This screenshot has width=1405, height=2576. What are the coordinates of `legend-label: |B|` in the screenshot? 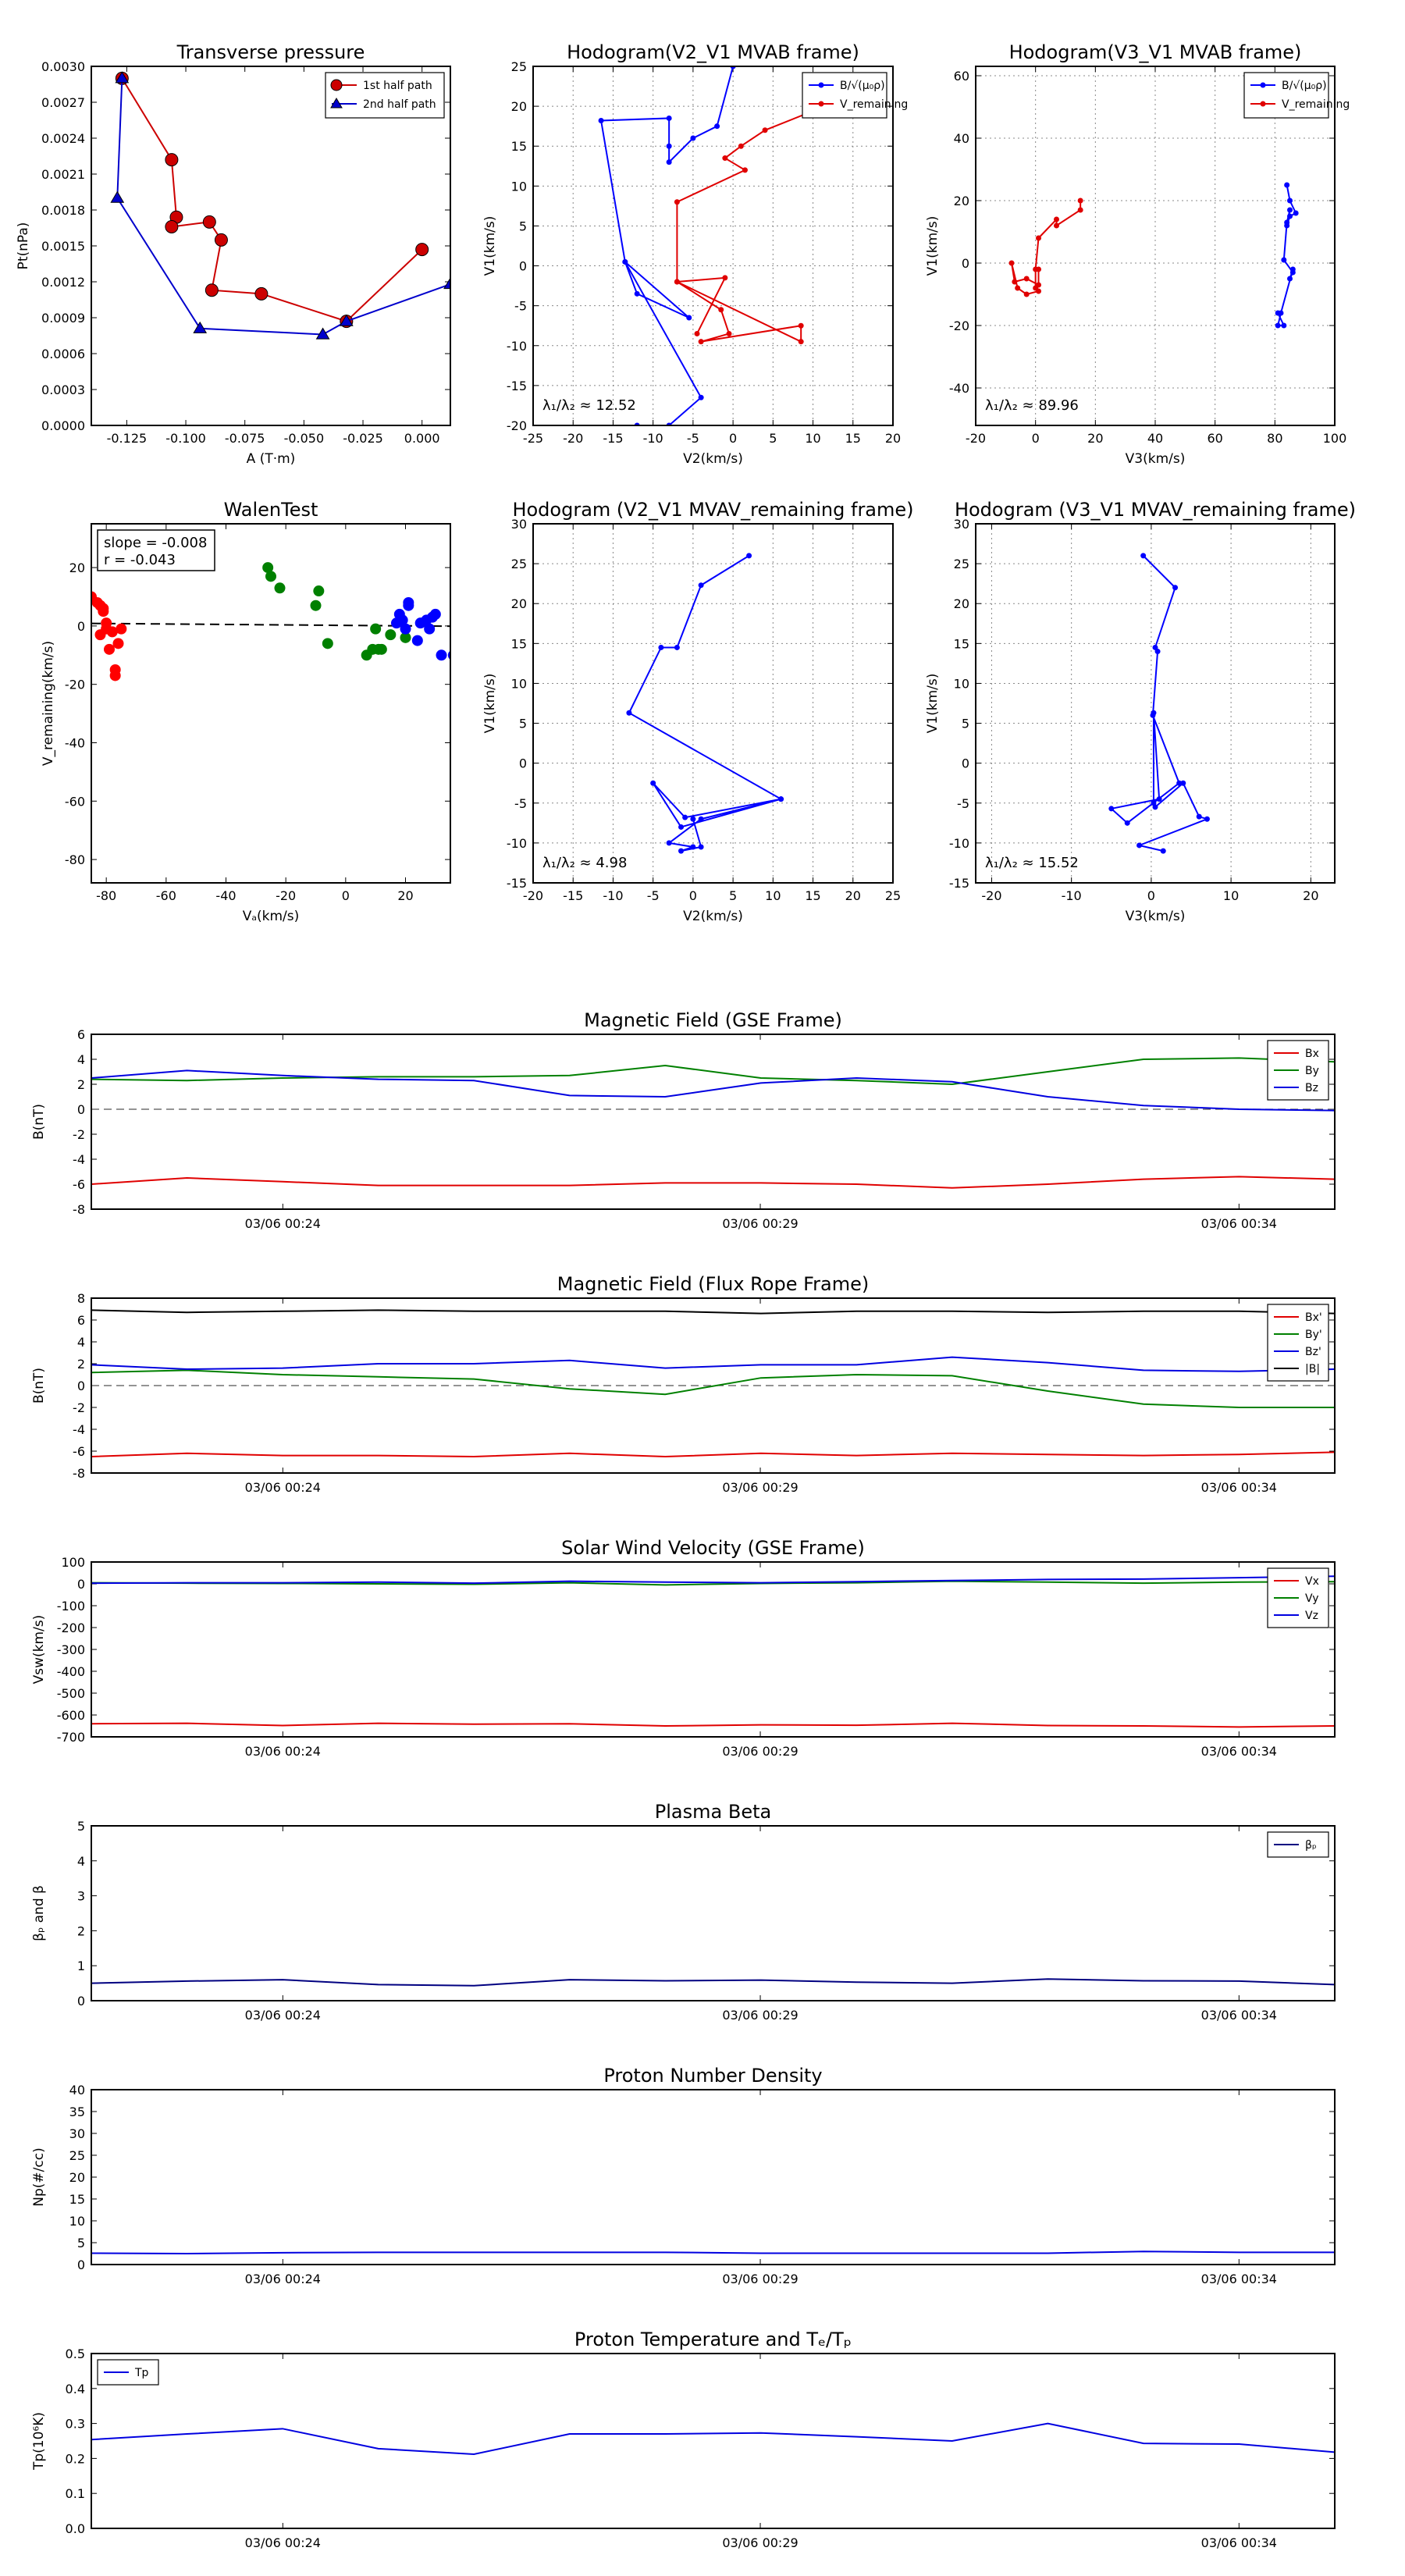 It's located at (1312, 1369).